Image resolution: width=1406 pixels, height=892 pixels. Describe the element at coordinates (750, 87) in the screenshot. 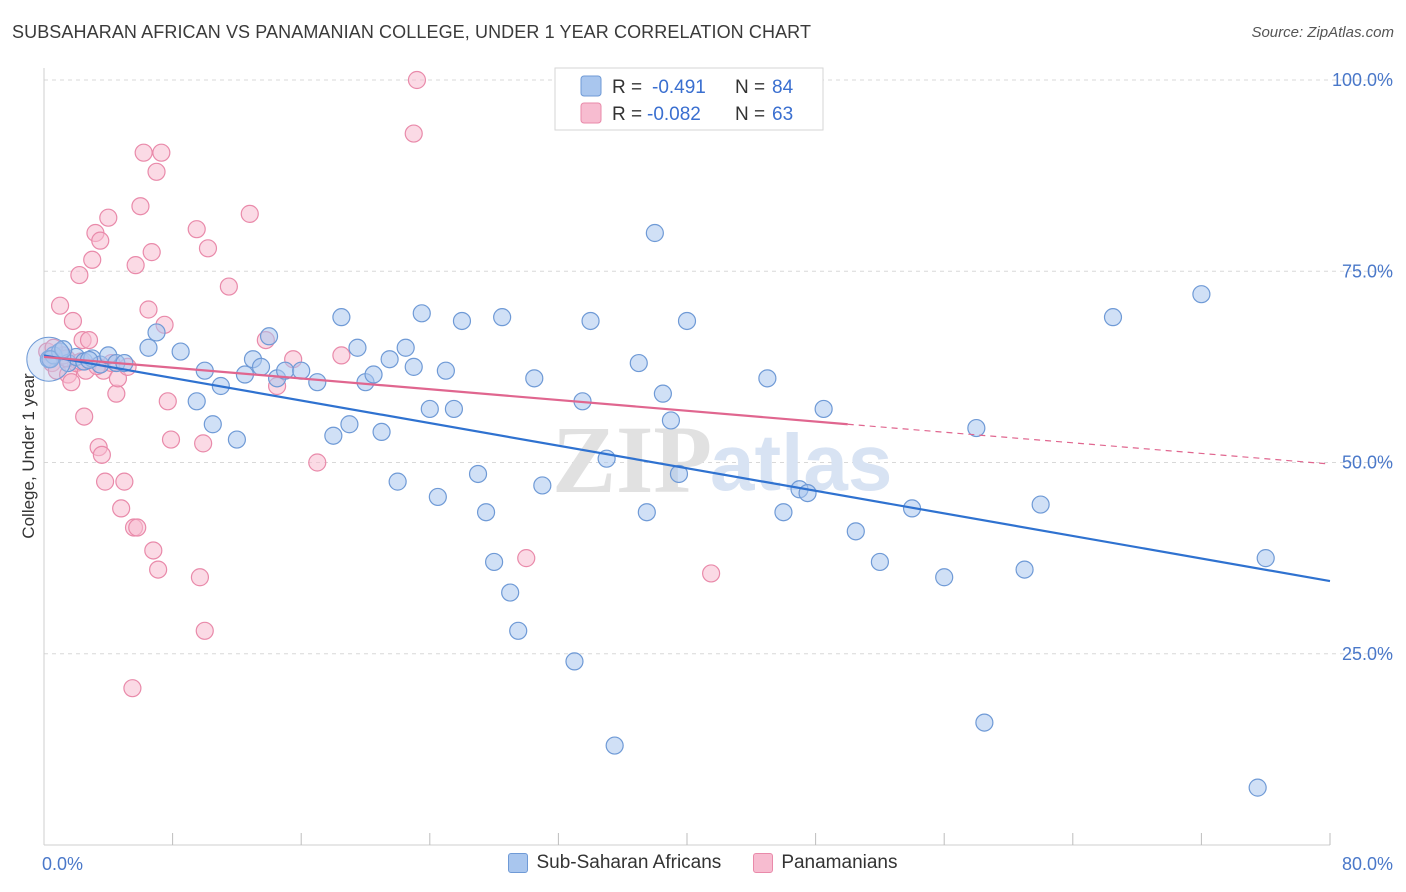

I see `legend-n-label-blue: N =` at that location.